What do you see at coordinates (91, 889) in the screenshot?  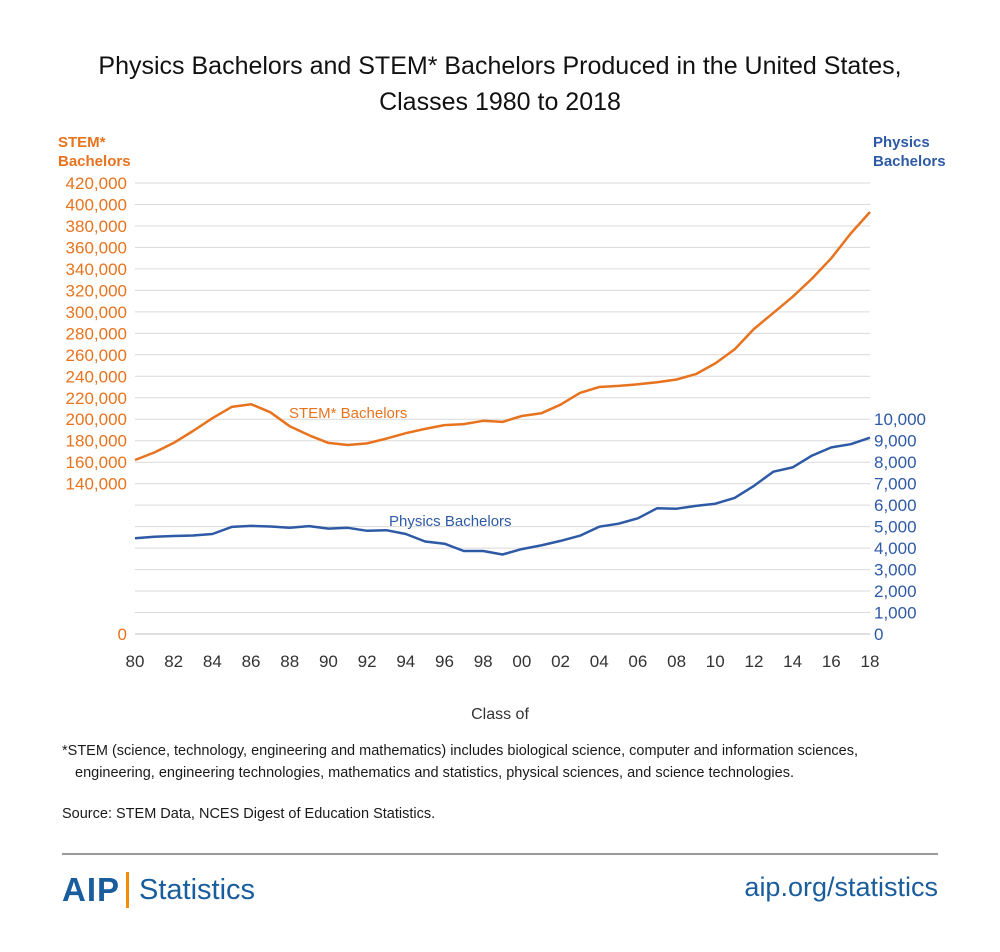 I see `logo-mark: AIP` at bounding box center [91, 889].